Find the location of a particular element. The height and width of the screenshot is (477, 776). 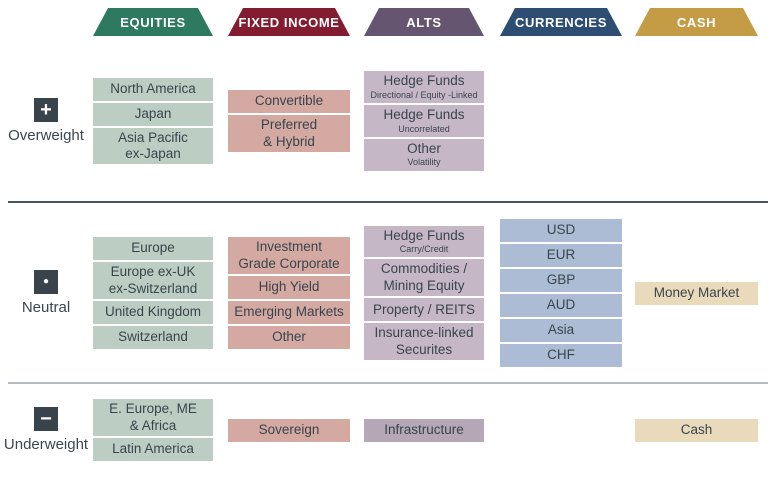

asset-box-underweight-alts: Infrastructure is located at coordinates (424, 430).